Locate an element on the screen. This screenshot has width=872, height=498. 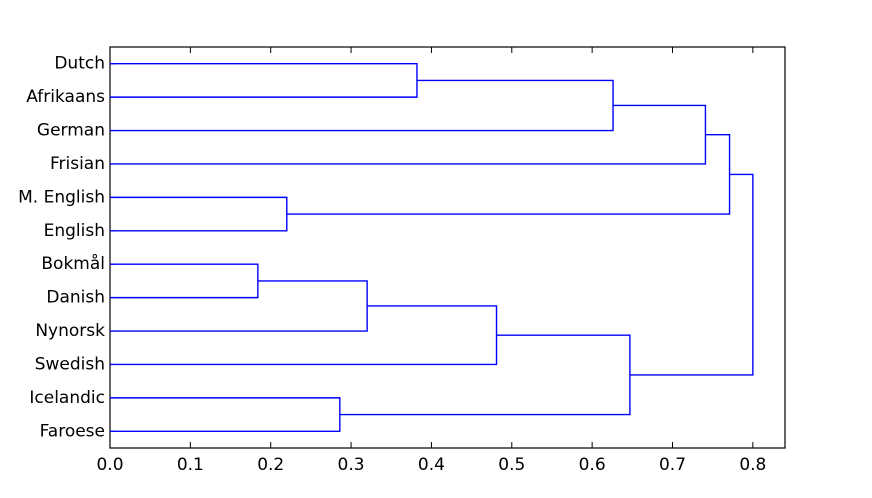
leaf-label: Danish is located at coordinates (75, 298).